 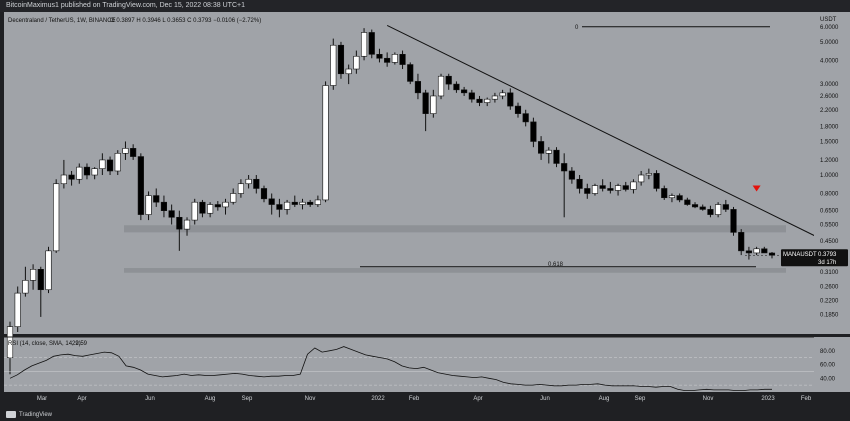 I want to click on price-tick-label: 1.8000, so click(x=829, y=127).